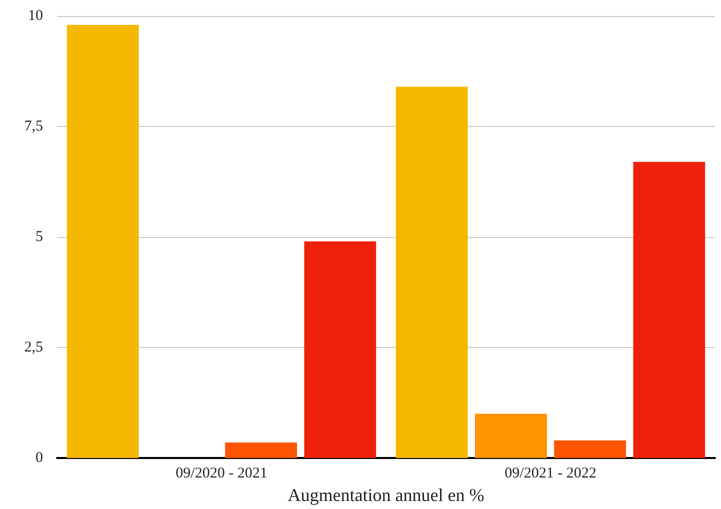 The width and height of the screenshot is (721, 509). Describe the element at coordinates (39, 458) in the screenshot. I see `y-tick-label: 0` at that location.